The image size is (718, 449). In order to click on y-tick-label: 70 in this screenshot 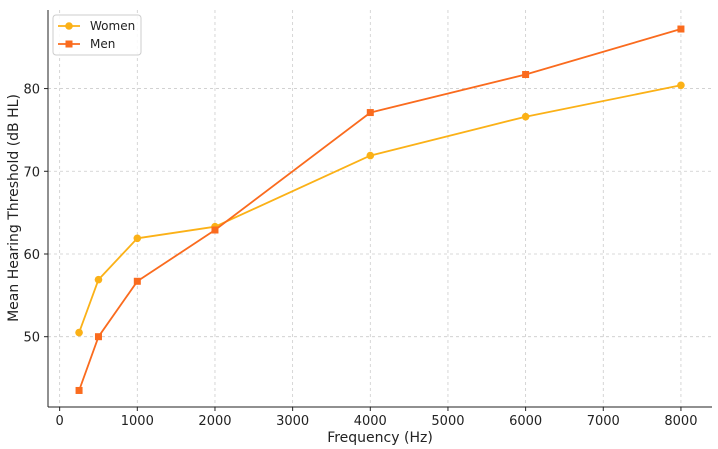, I will do `click(31, 172)`.